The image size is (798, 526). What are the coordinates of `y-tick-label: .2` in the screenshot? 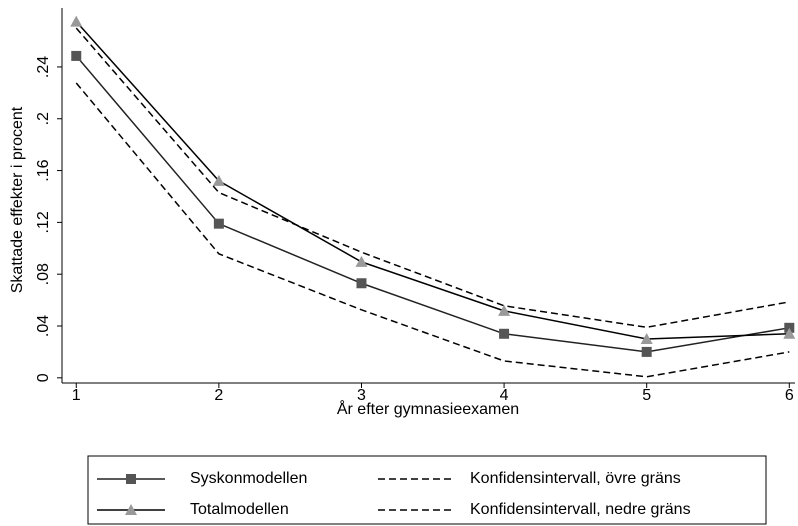 It's located at (43, 118).